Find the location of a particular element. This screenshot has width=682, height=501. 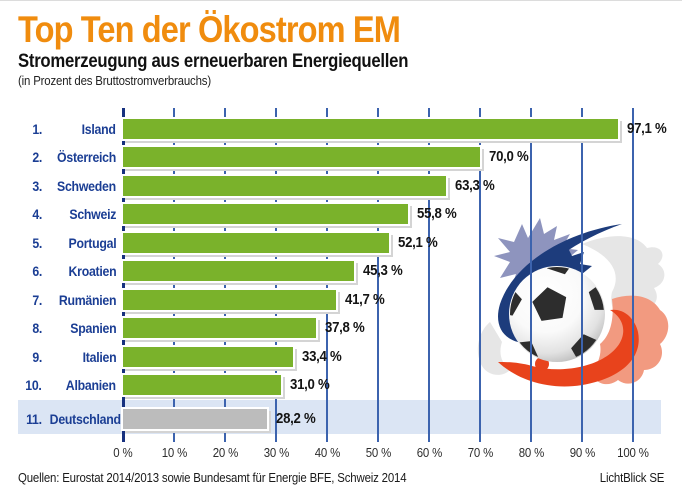

rank-text: 4. is located at coordinates (37, 214).